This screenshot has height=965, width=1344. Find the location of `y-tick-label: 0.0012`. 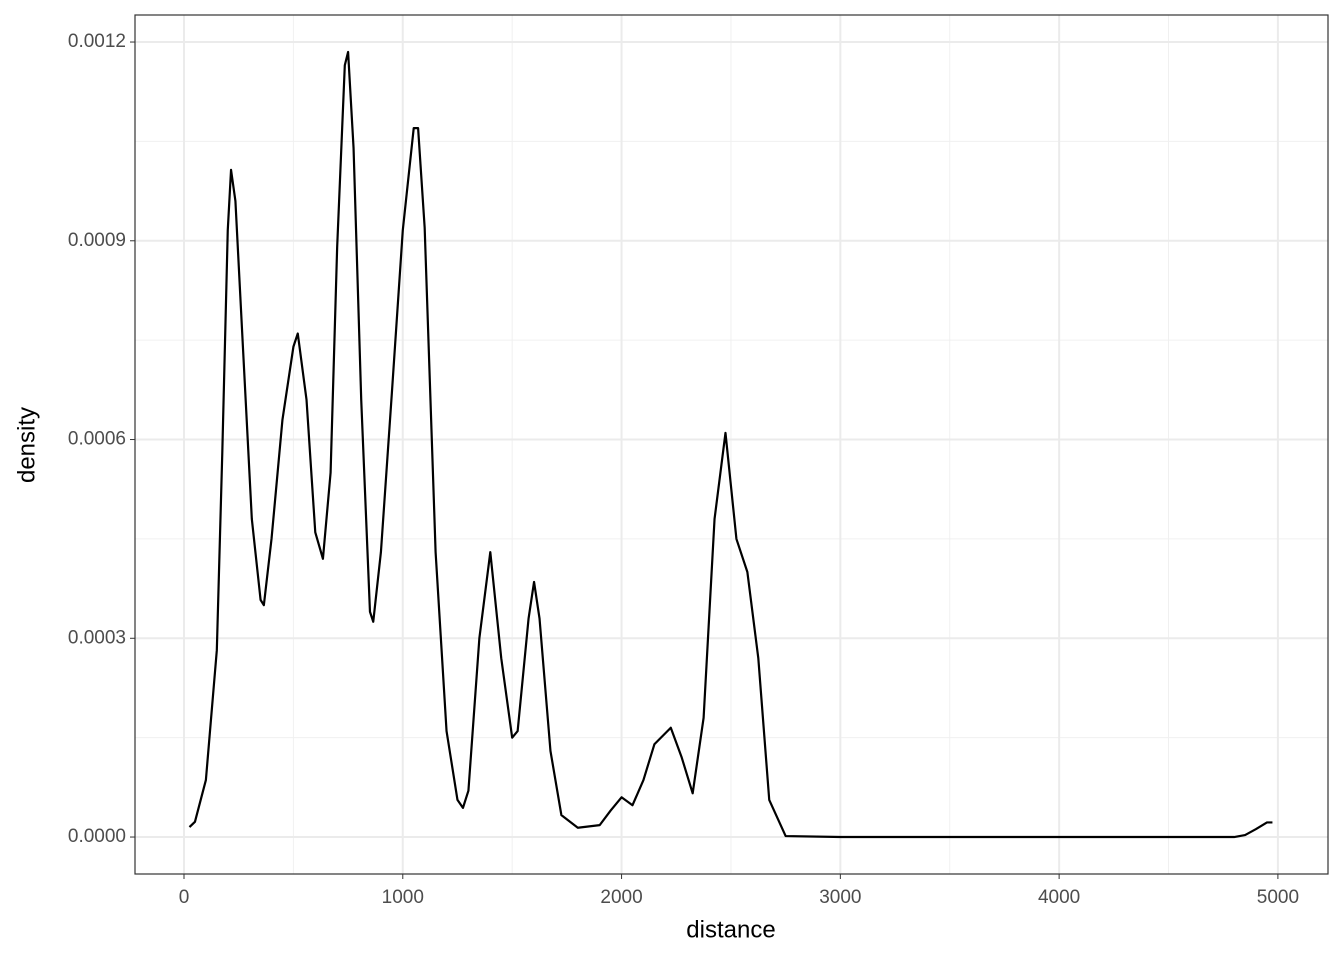

y-tick-label: 0.0012 is located at coordinates (97, 41).